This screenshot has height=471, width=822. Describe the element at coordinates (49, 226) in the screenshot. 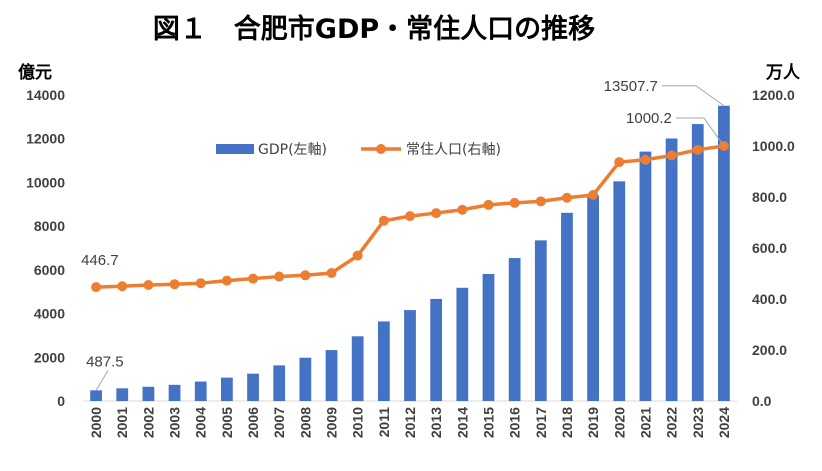

I see `left-tick-label: 8000` at that location.